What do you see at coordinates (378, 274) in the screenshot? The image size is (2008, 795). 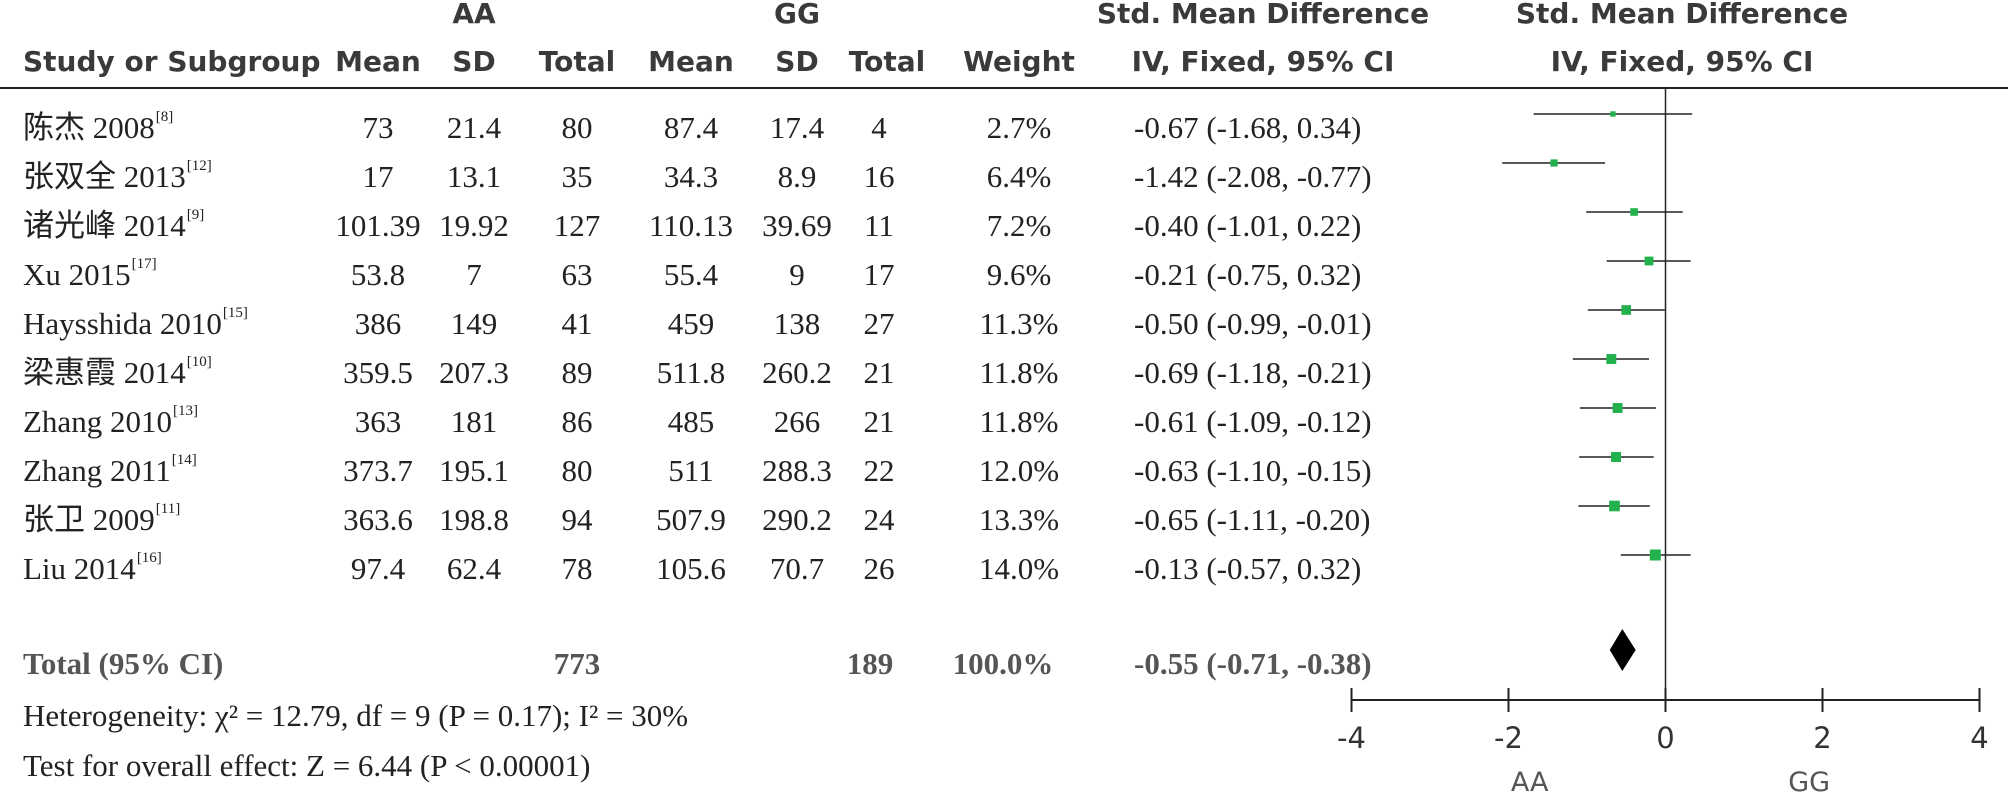 I see `cell-a-mean: 53.8` at bounding box center [378, 274].